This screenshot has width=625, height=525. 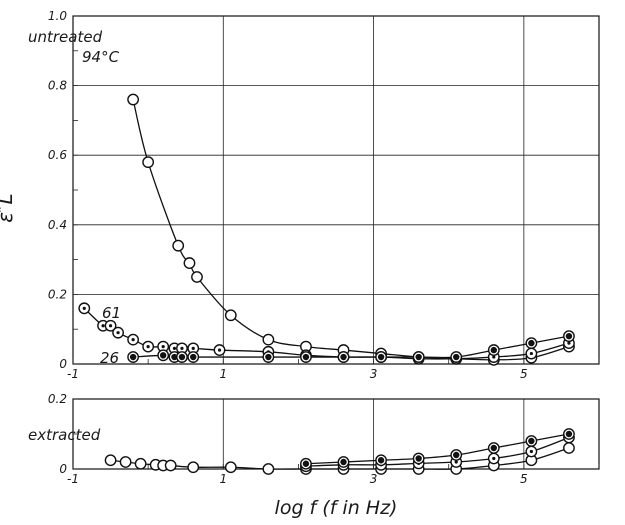 What do you see at coordinates (64, 435) in the screenshot?
I see `label-extracted: extracted` at bounding box center [64, 435].